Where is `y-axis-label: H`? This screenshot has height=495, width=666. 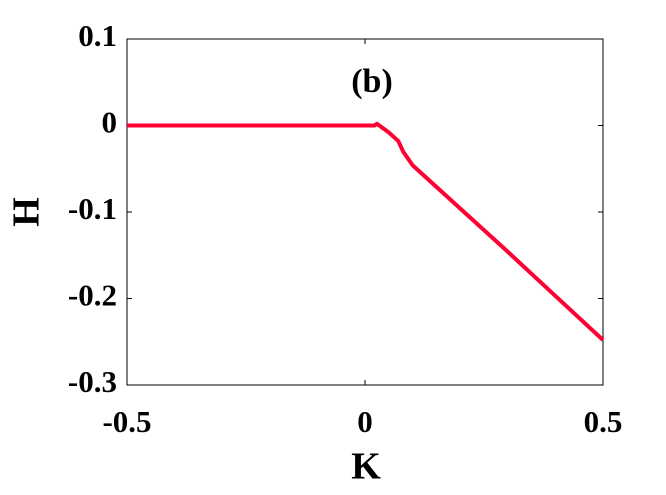
y-axis-label: H is located at coordinates (27, 212).